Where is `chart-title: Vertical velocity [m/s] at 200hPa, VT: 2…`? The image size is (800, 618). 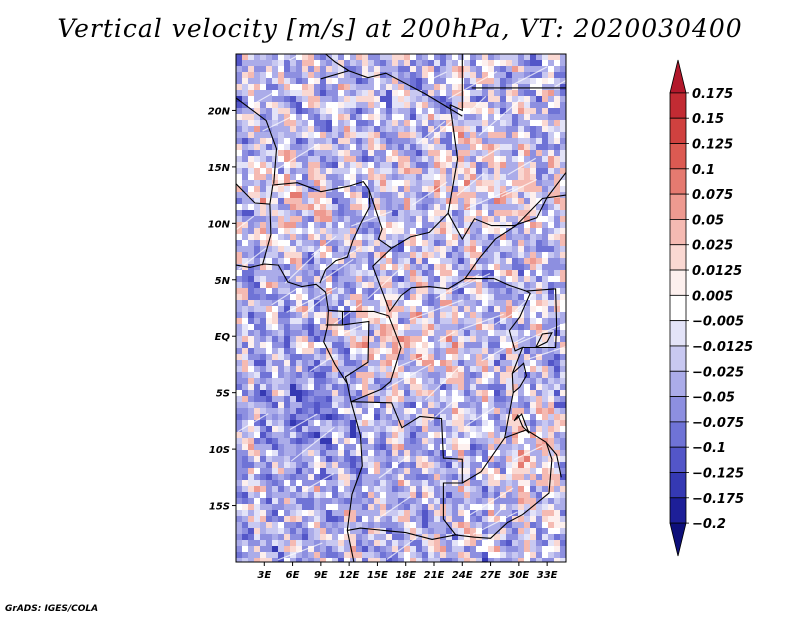
chart-title: Vertical velocity [m/s] at 200hPa, VT: 2… is located at coordinates (400, 28).